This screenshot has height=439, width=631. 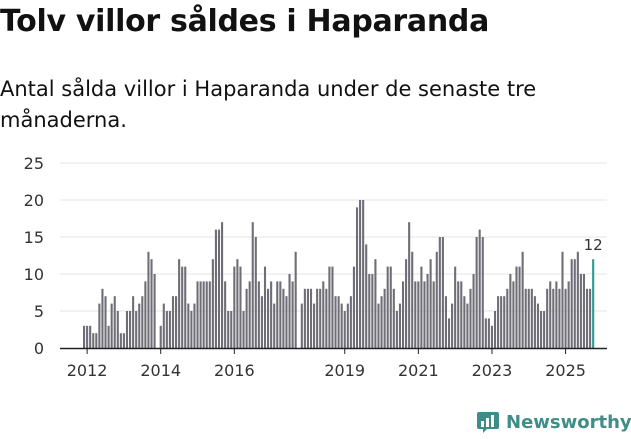 I want to click on x-tick-label: 2025, so click(x=565, y=370).